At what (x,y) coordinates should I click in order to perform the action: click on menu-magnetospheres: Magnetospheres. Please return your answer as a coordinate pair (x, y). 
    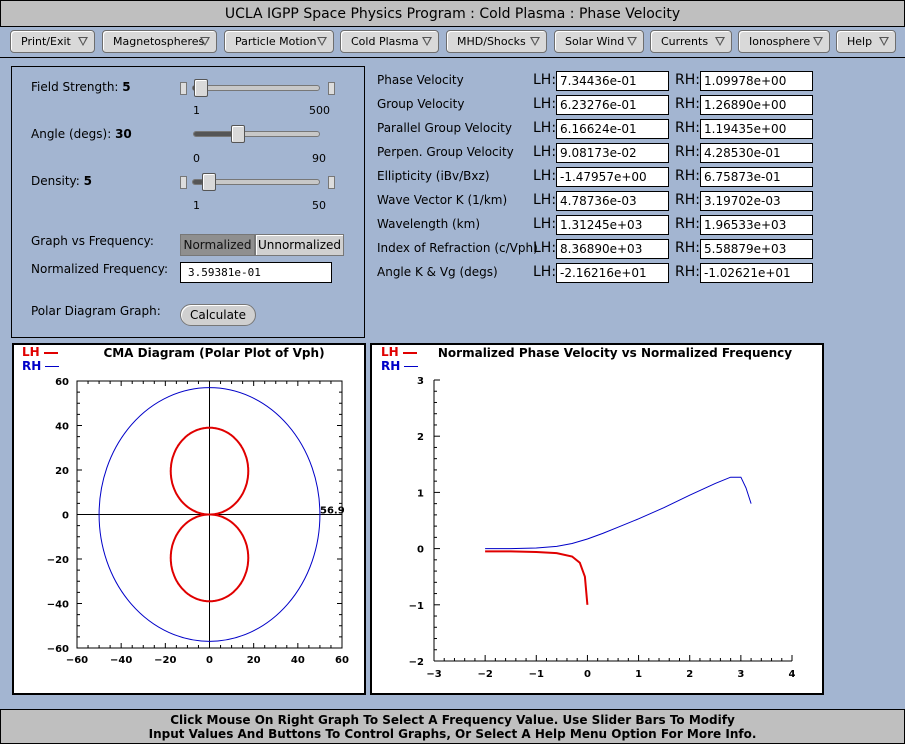
    Looking at the image, I should click on (159, 41).